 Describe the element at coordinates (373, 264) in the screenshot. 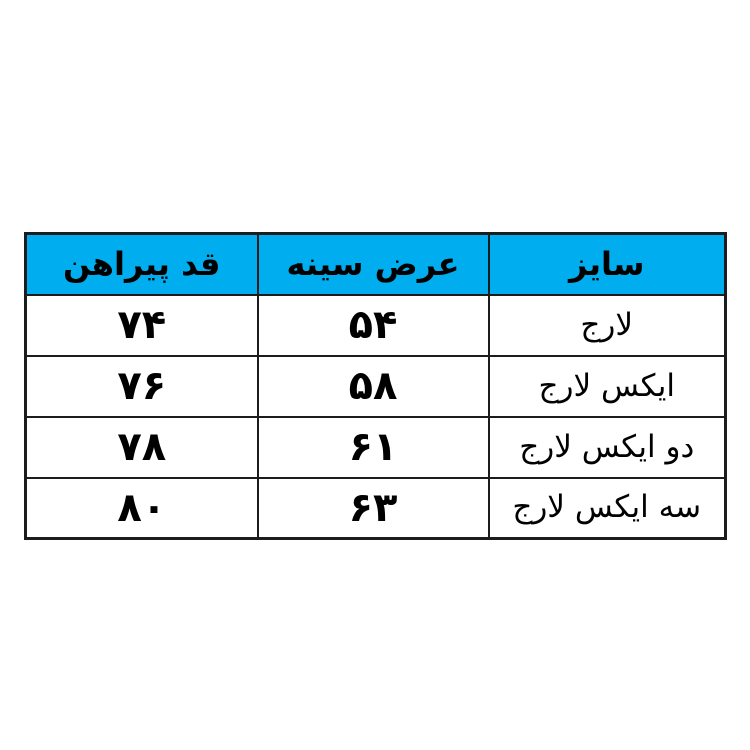

I see `header-cell-chest-width: عرض سینه` at that location.